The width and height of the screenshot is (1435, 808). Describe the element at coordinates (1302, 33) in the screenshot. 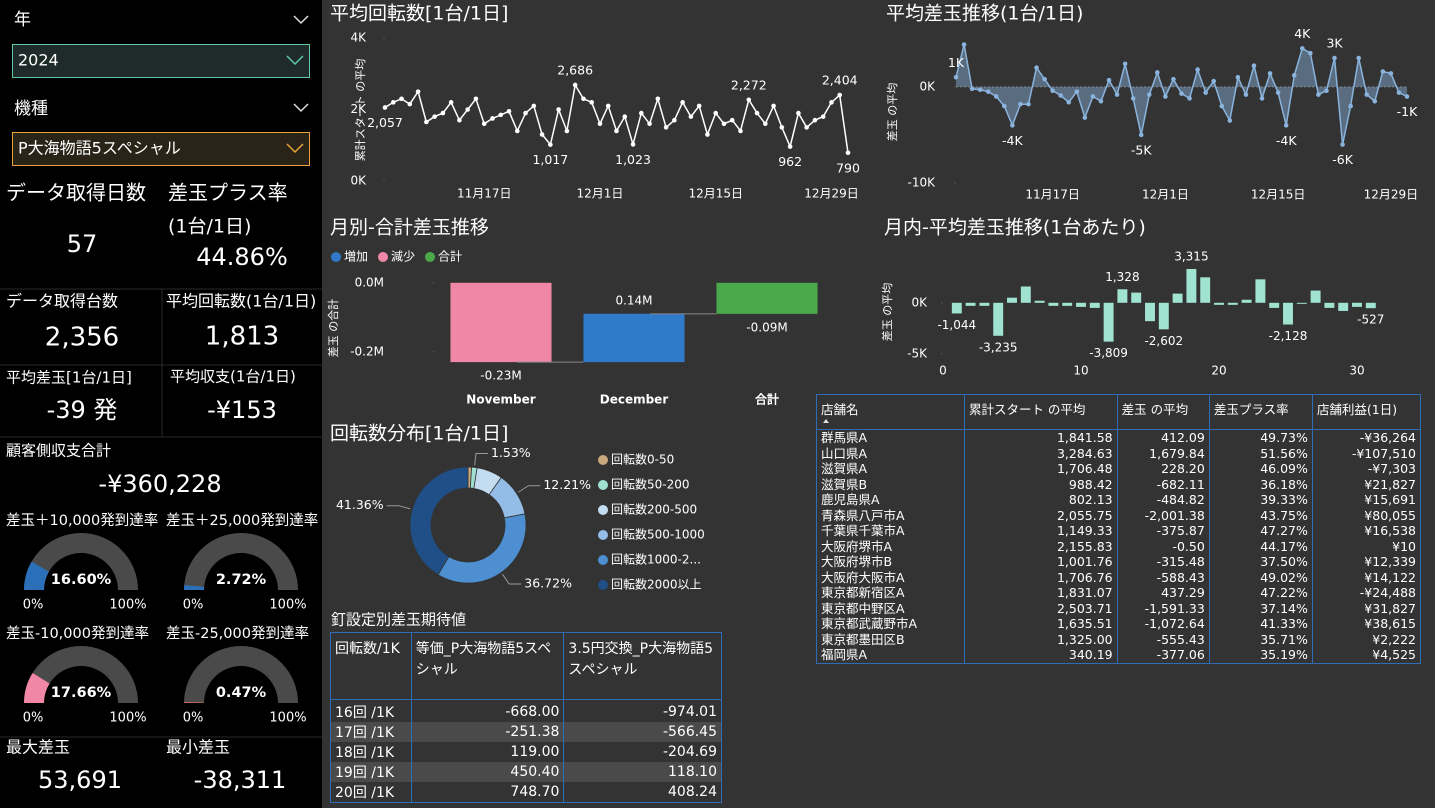

I see `data-label: 4K` at that location.